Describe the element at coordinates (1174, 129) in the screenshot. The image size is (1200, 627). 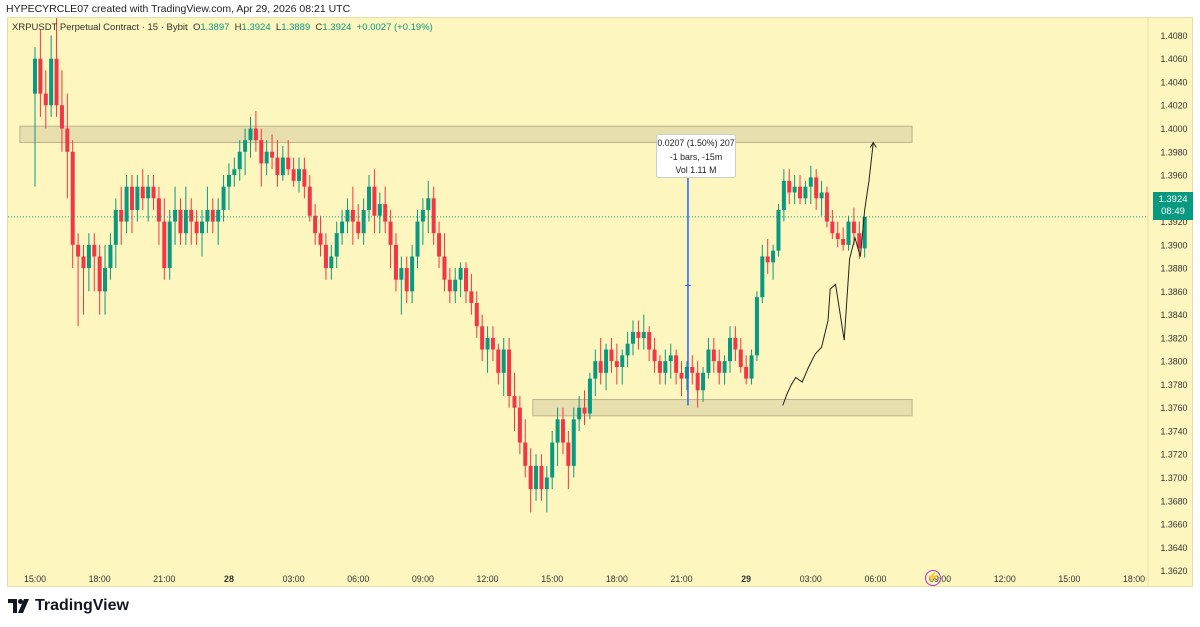
I see `price-tick-label: 1.4000` at that location.